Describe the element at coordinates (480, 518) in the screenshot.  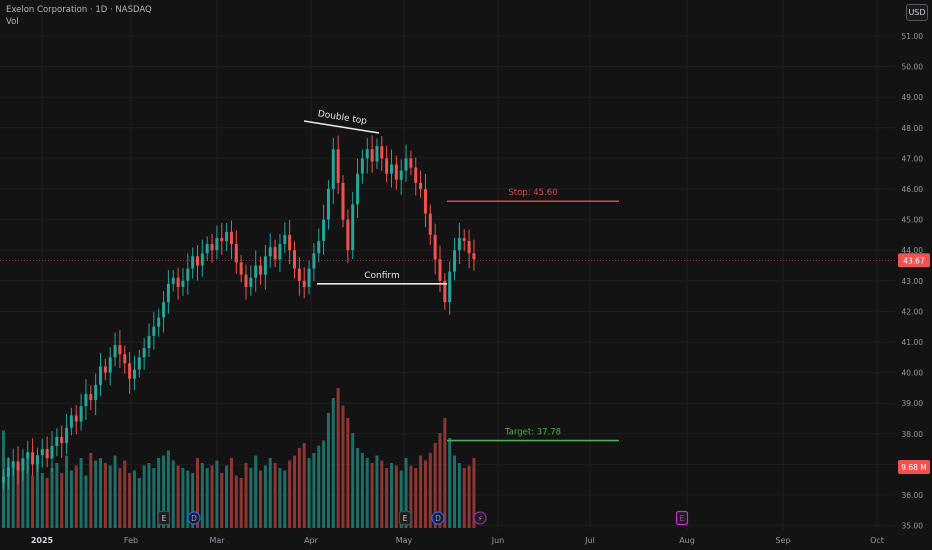
I see `event-marker-split` at that location.